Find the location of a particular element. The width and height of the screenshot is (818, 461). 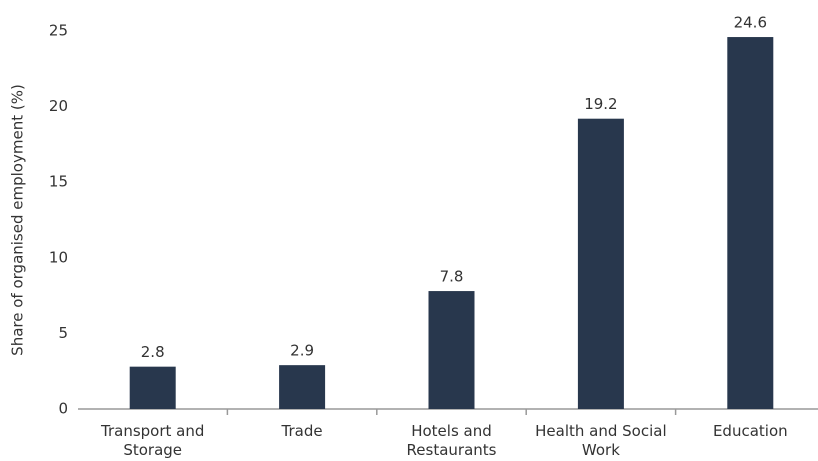

y-tick-label: 25 is located at coordinates (58, 31).